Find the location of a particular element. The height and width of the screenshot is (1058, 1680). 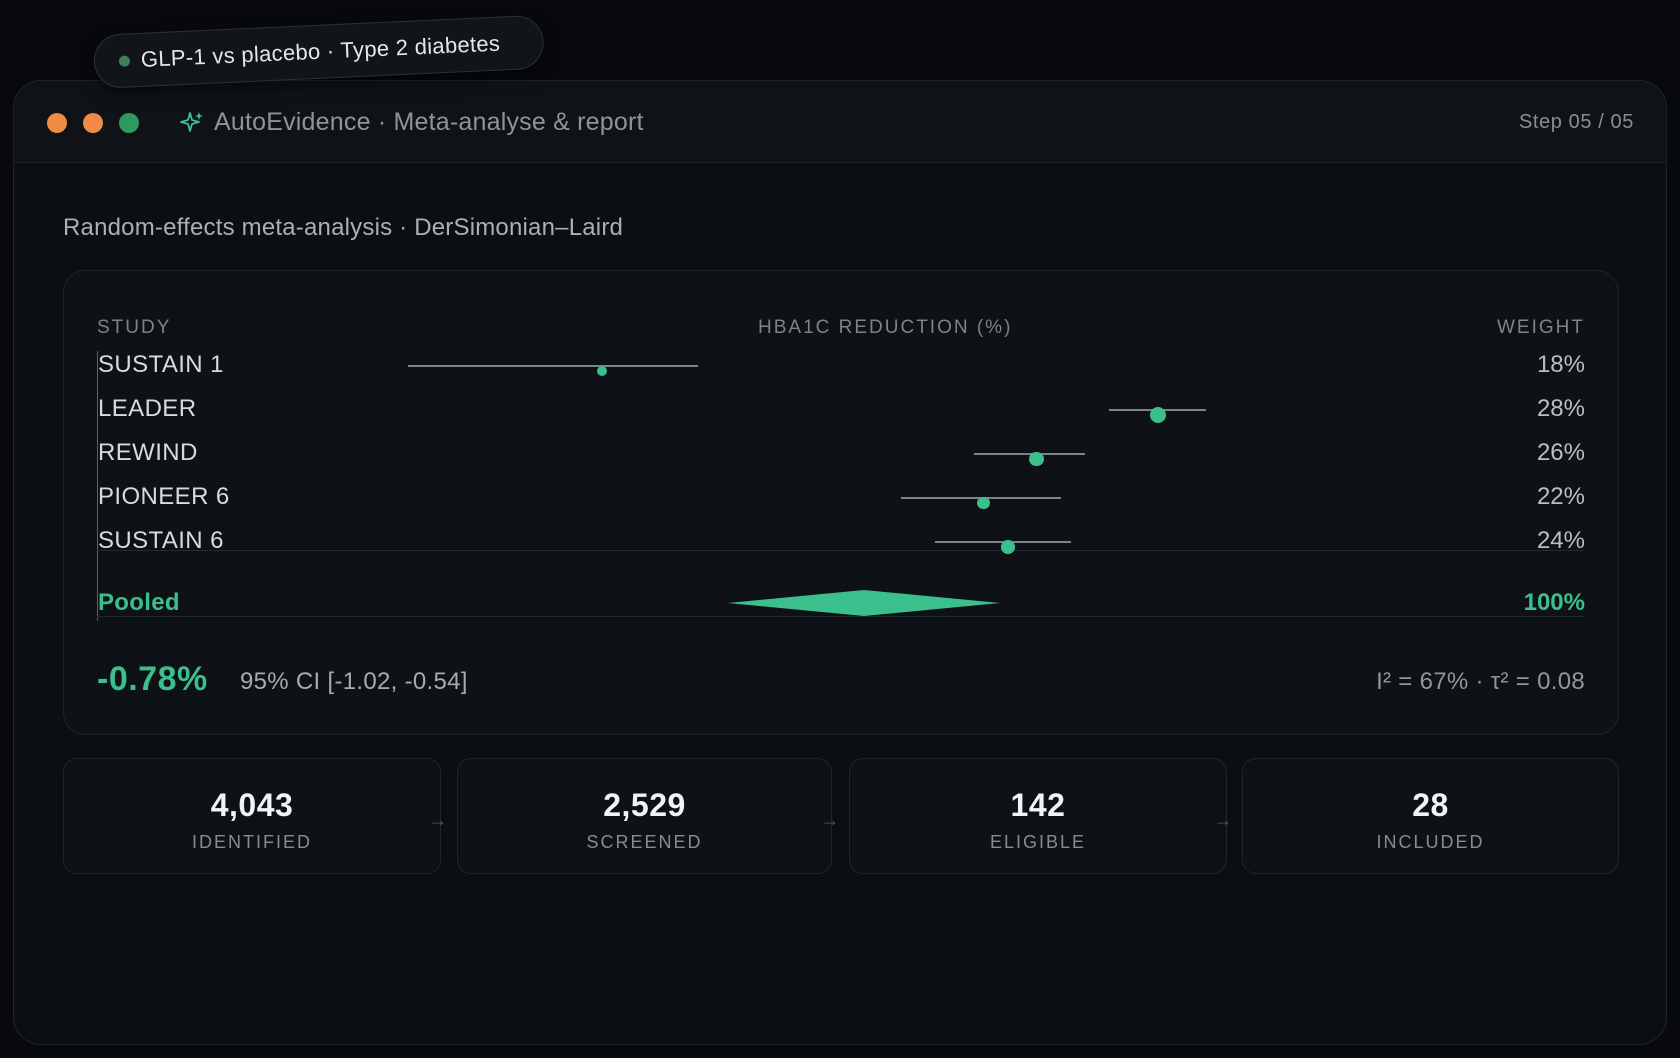

study-ci-line is located at coordinates (553, 366).